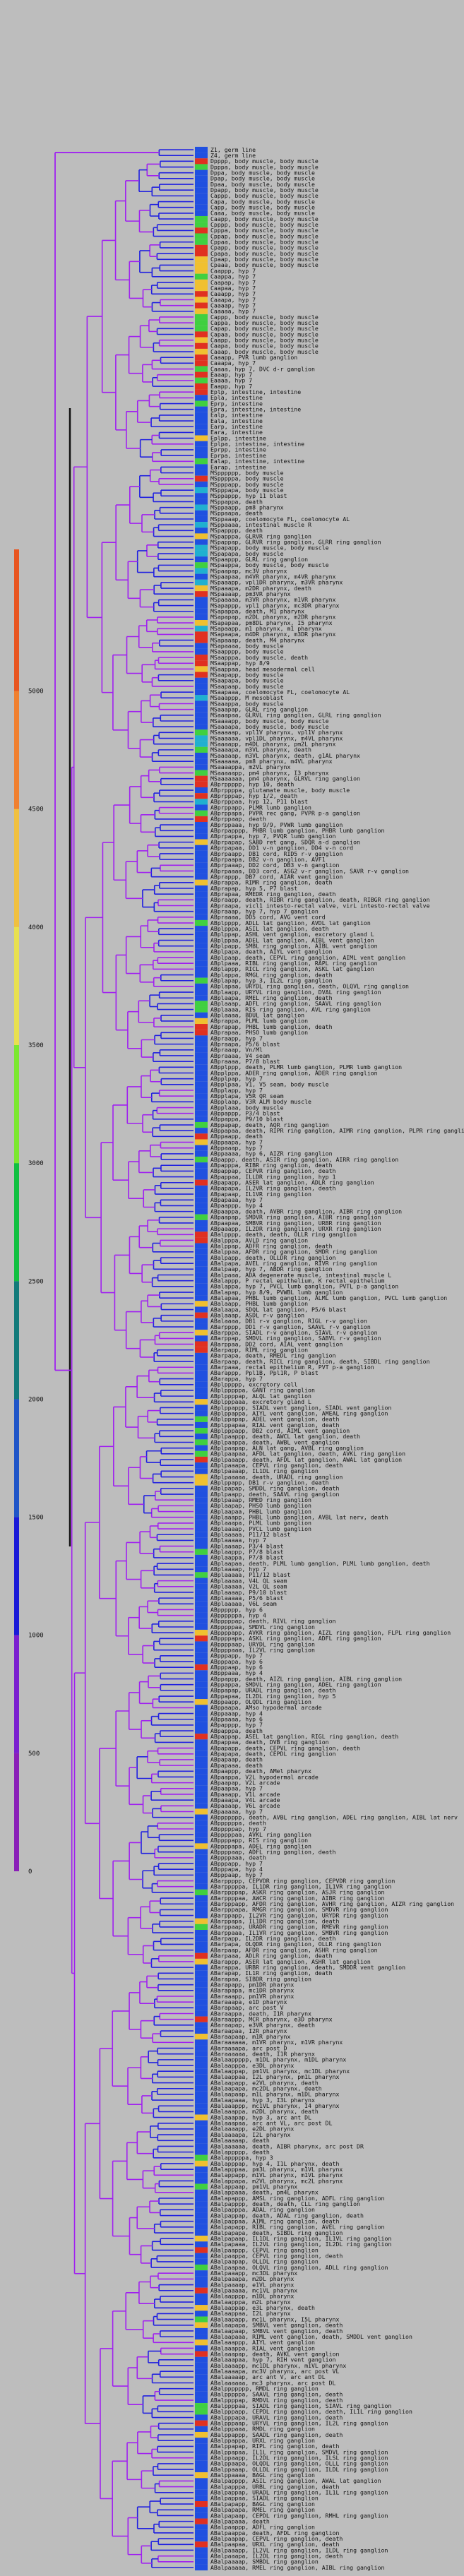 Image resolution: width=464 pixels, height=2576 pixels. I want to click on leaf-label: ABalaapaaa, hyp 3, I3L pharynx, so click(262, 2100).